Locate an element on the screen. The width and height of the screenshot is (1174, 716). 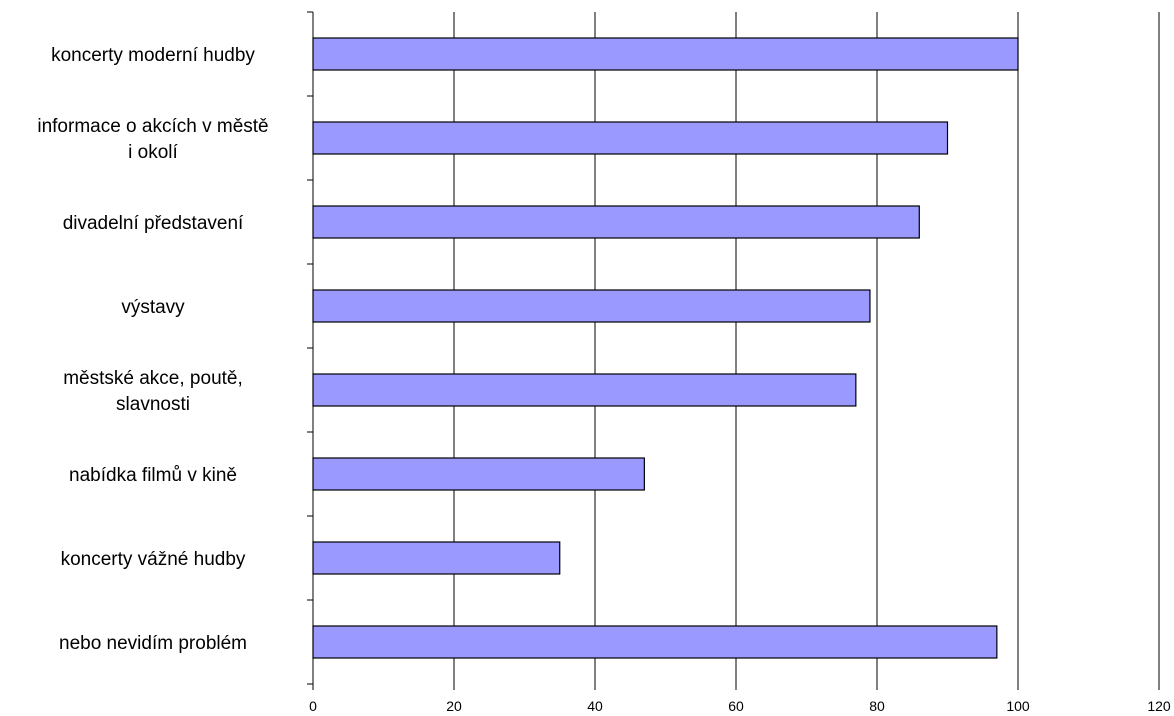
x-tick-labels: 0 20 40 60 80 100 120 is located at coordinates (740, 706).